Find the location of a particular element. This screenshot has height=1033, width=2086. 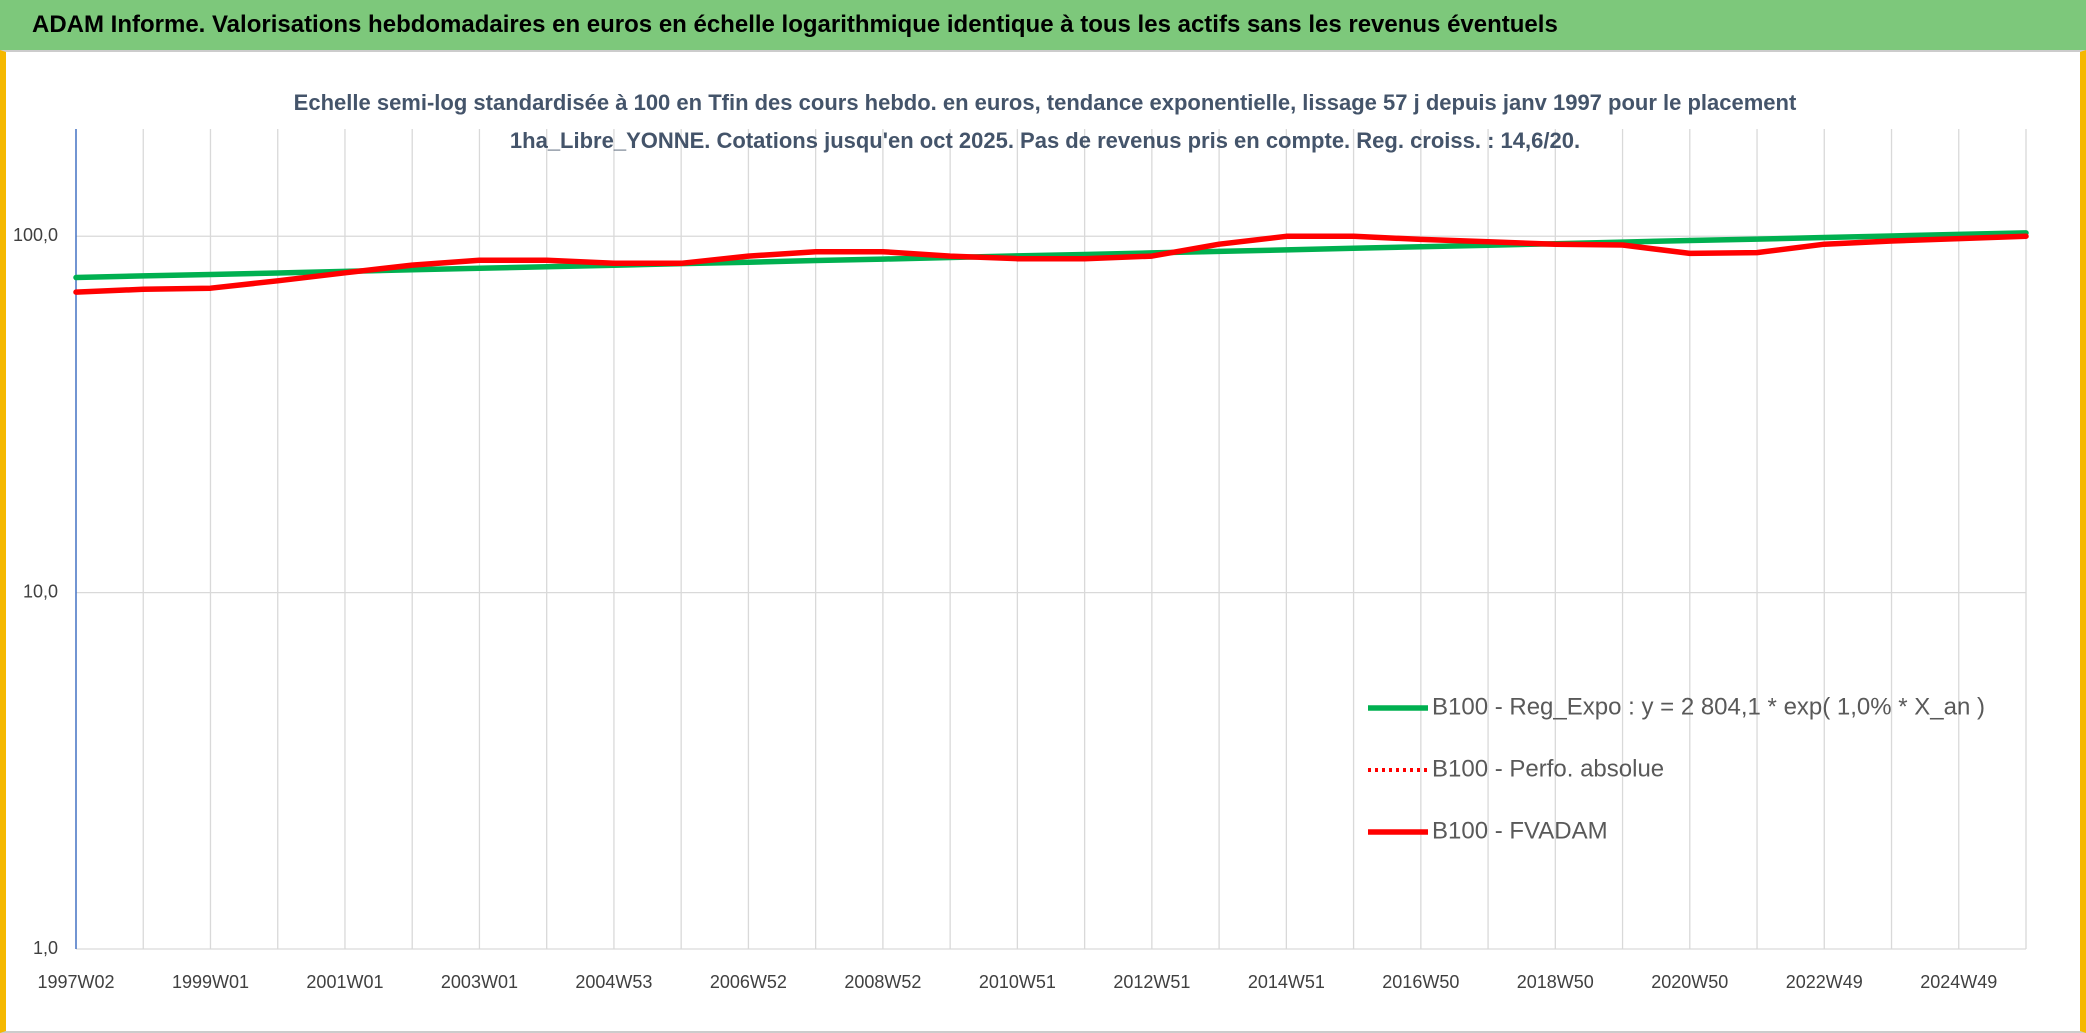

x-tick-label: 2006W52 is located at coordinates (748, 982).